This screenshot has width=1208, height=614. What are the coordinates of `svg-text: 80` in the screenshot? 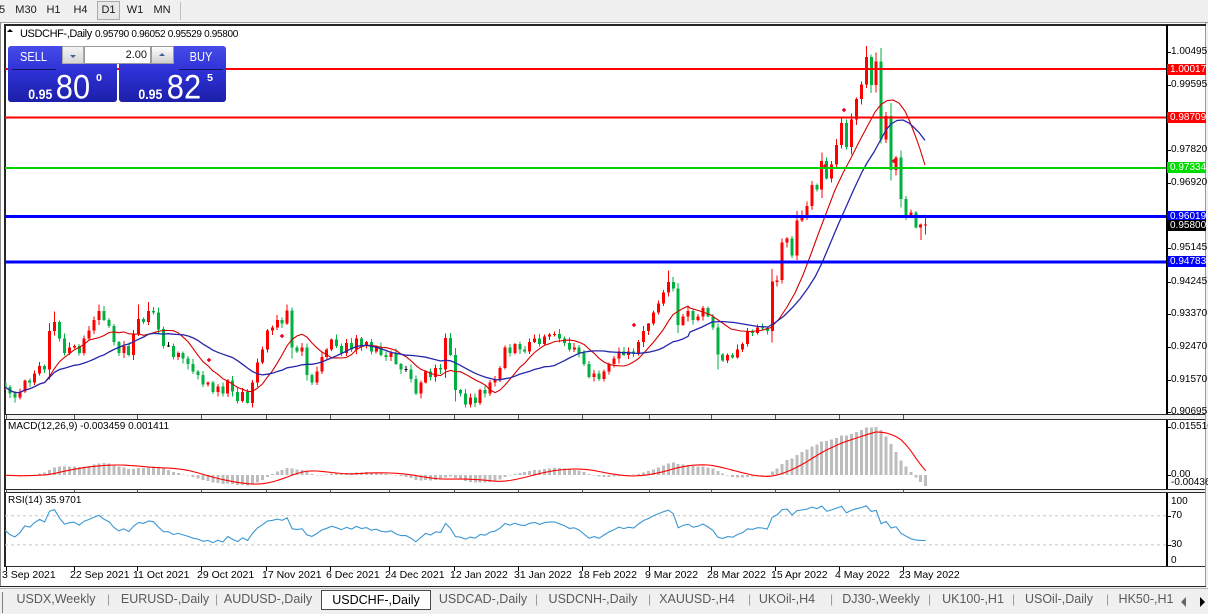 It's located at (73, 86).